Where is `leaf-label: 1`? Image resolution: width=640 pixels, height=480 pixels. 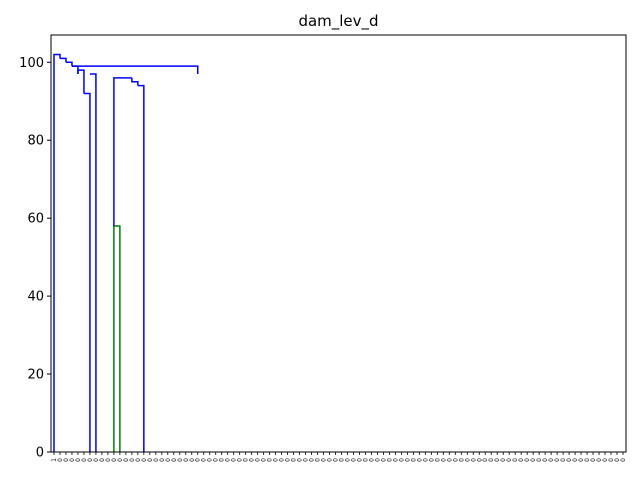
leaf-label: 1 is located at coordinates (54, 460).